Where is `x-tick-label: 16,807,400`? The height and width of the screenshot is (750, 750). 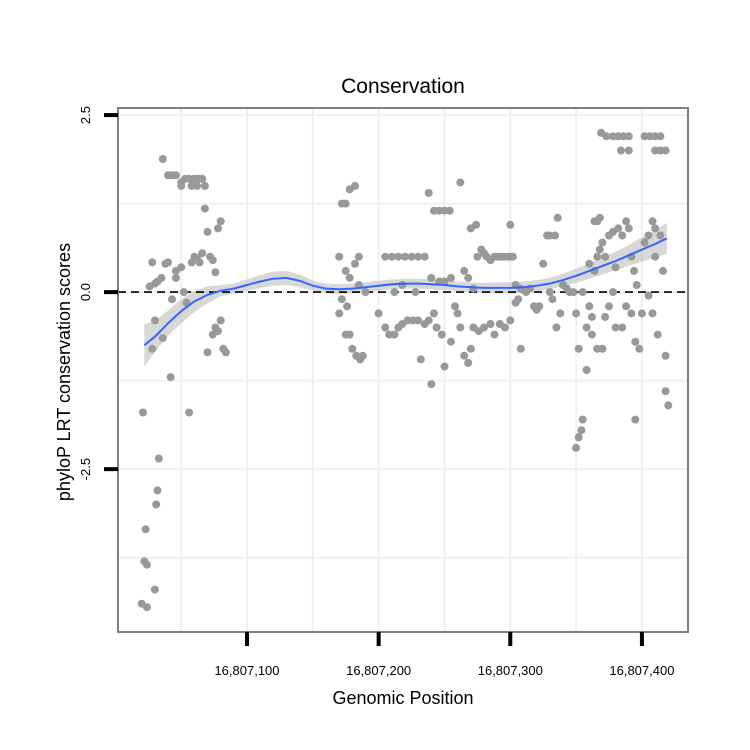
x-tick-label: 16,807,400 is located at coordinates (641, 670).